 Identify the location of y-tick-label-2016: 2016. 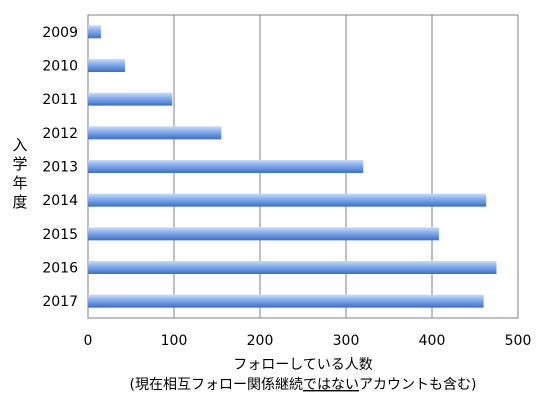
(60, 269).